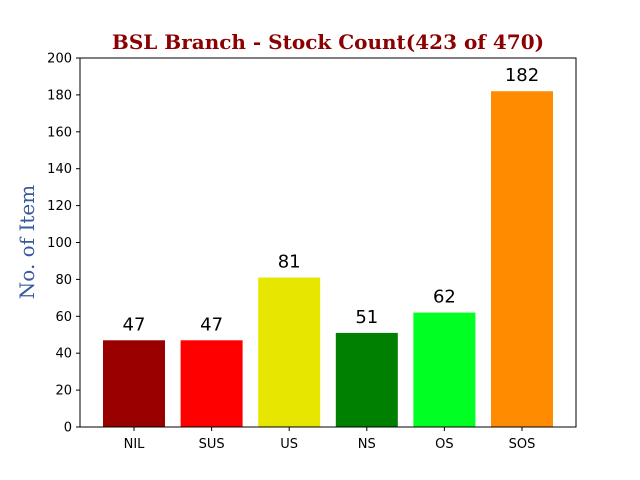 The image size is (640, 480). What do you see at coordinates (63, 280) in the screenshot?
I see `y-tick-label: 80` at bounding box center [63, 280].